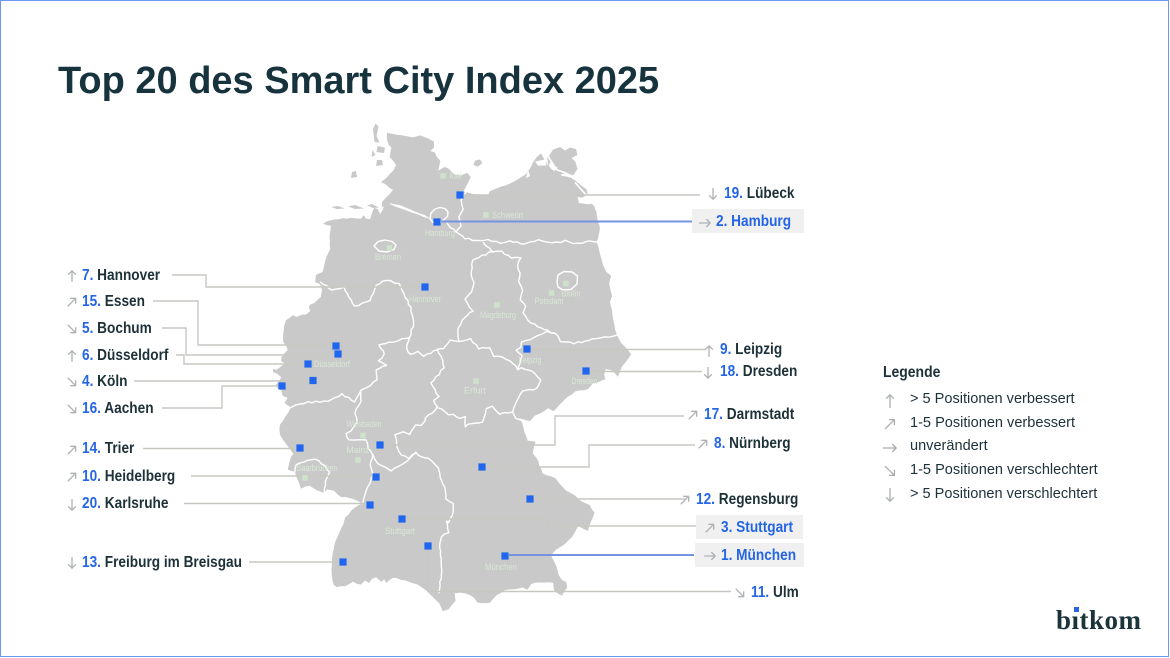 The image size is (1170, 658). What do you see at coordinates (475, 391) in the screenshot?
I see `svg-text: Erfurt` at bounding box center [475, 391].